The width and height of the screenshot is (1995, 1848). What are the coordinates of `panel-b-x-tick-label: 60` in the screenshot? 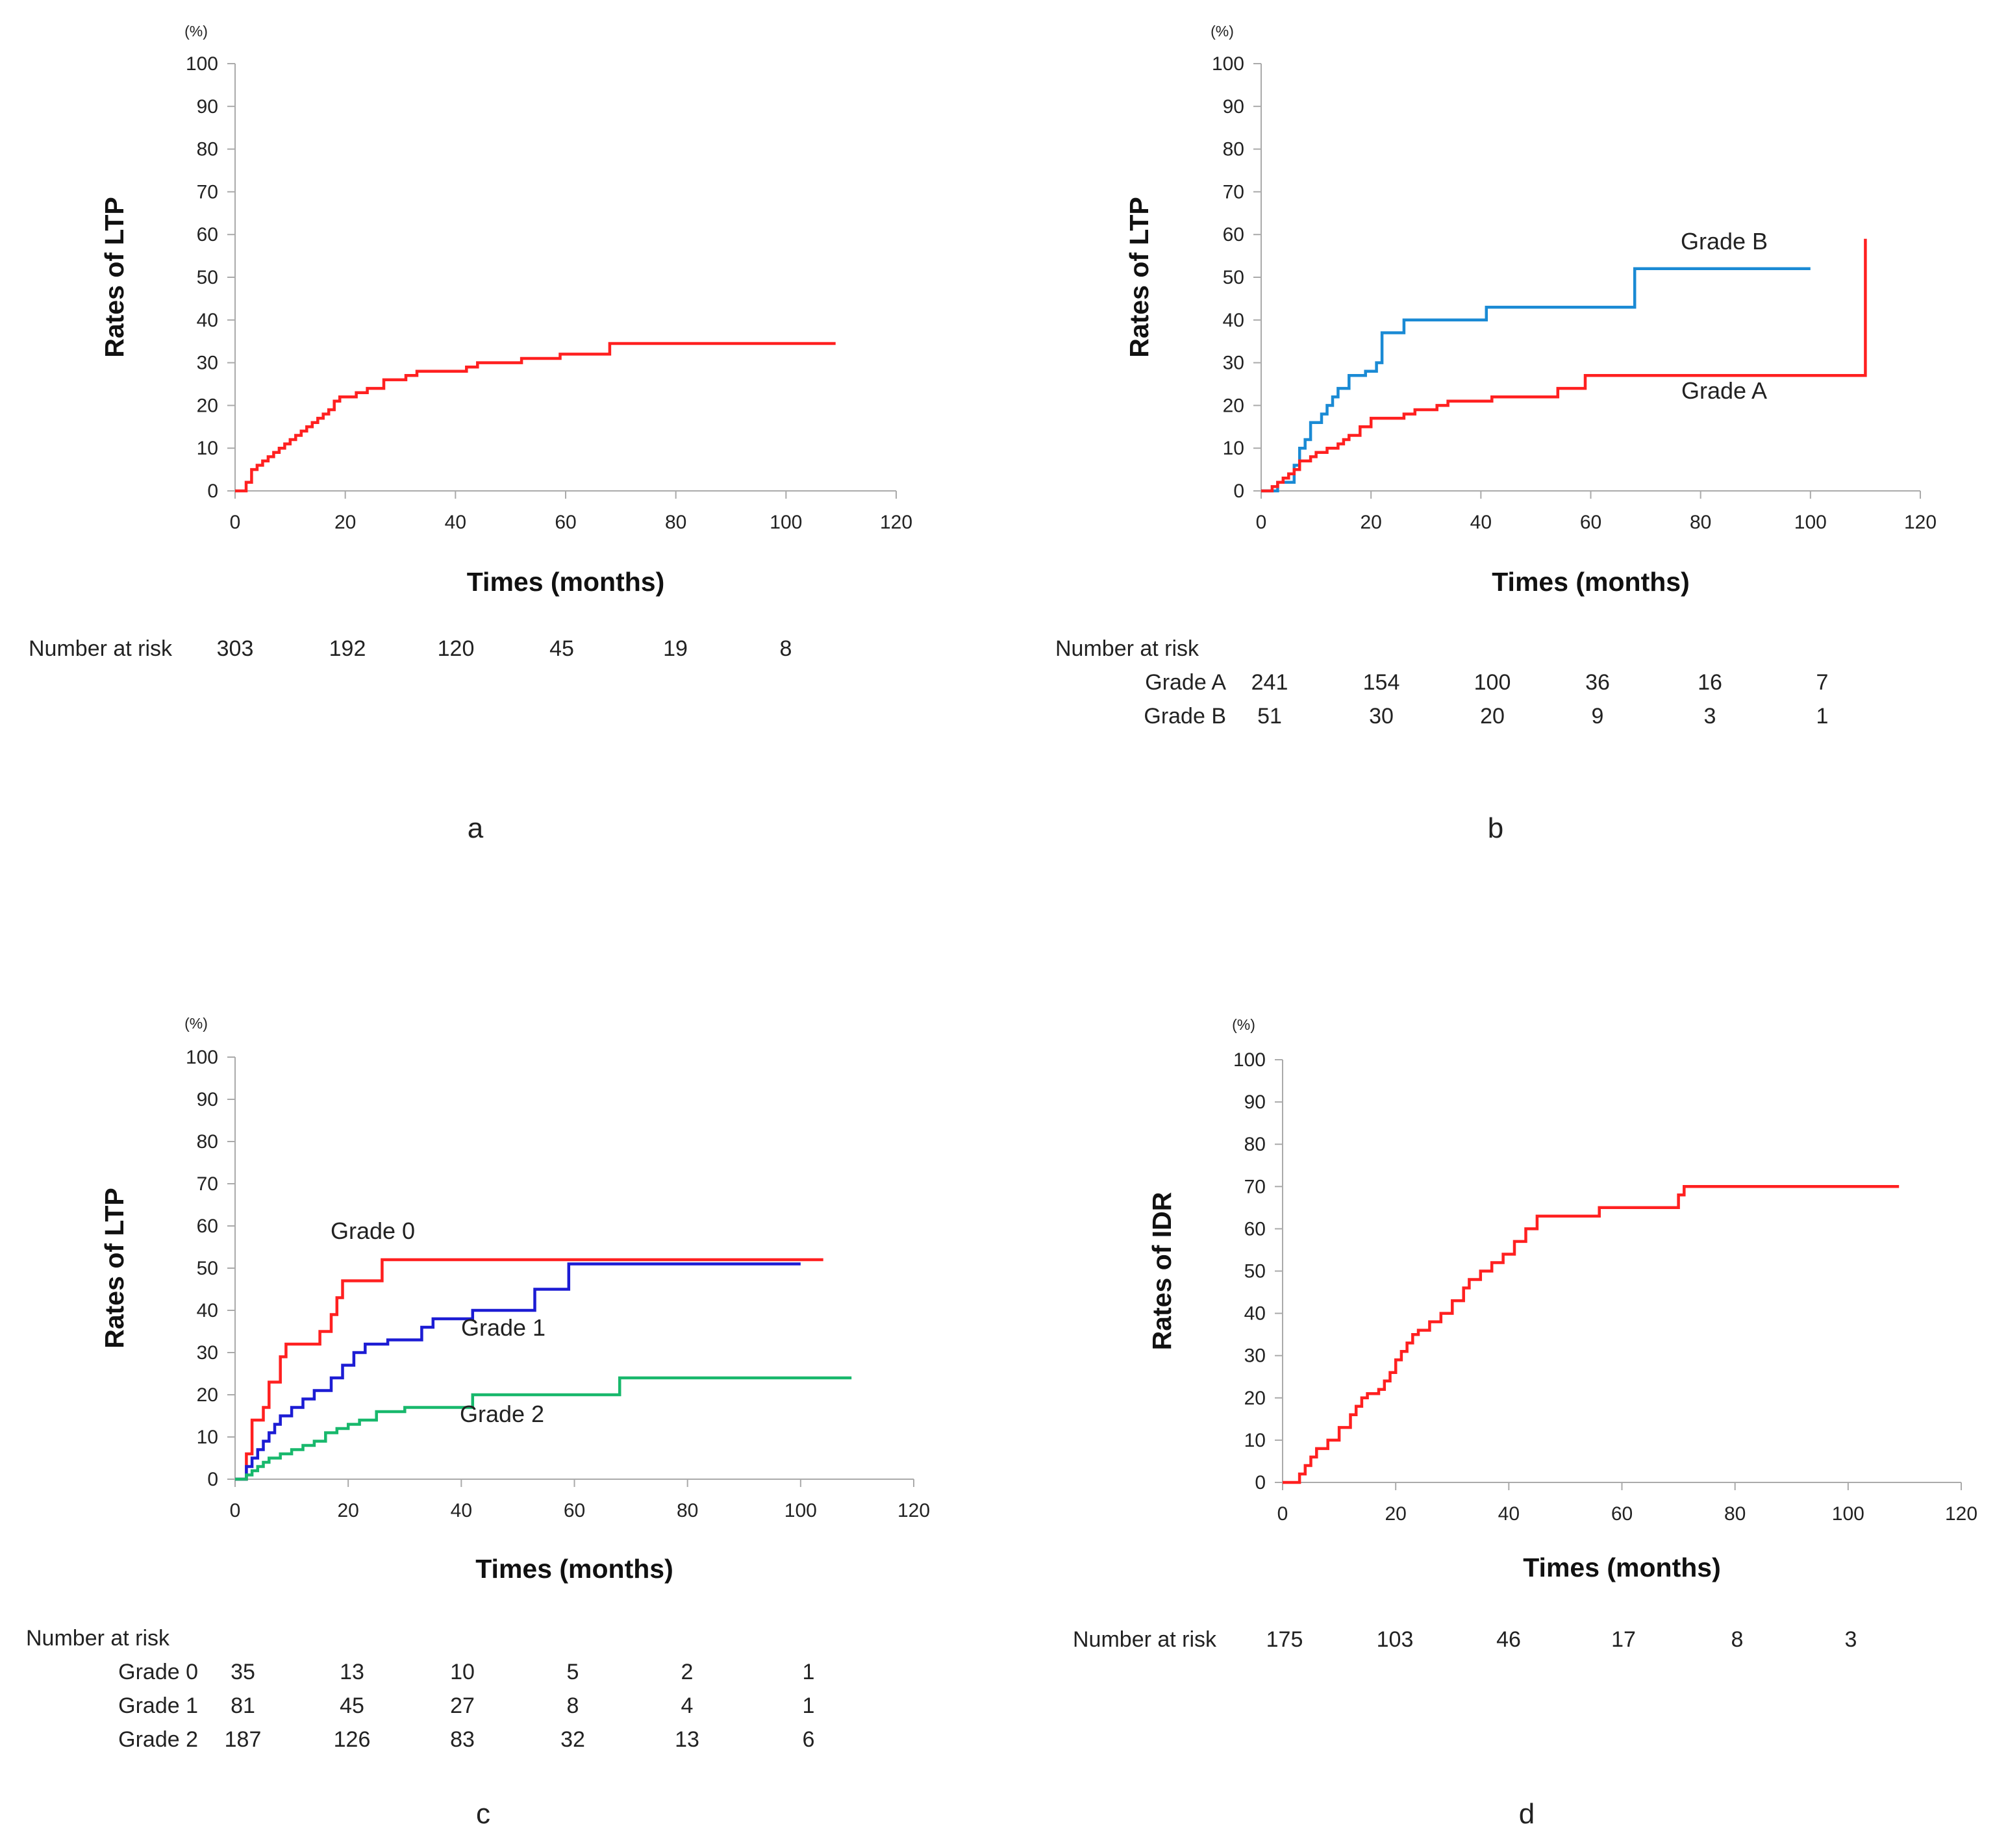 It's located at (1591, 522).